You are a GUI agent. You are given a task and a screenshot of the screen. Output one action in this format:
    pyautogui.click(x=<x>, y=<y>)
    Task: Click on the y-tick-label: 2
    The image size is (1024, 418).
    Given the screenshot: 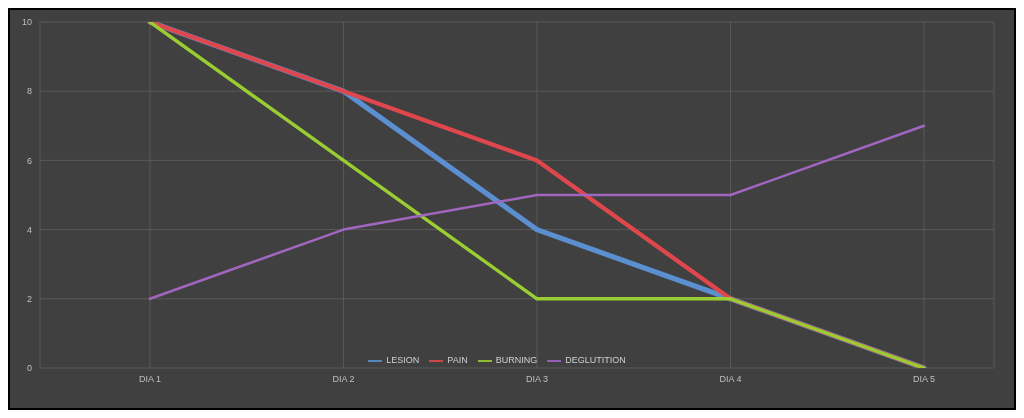 What is the action you would take?
    pyautogui.click(x=29, y=298)
    